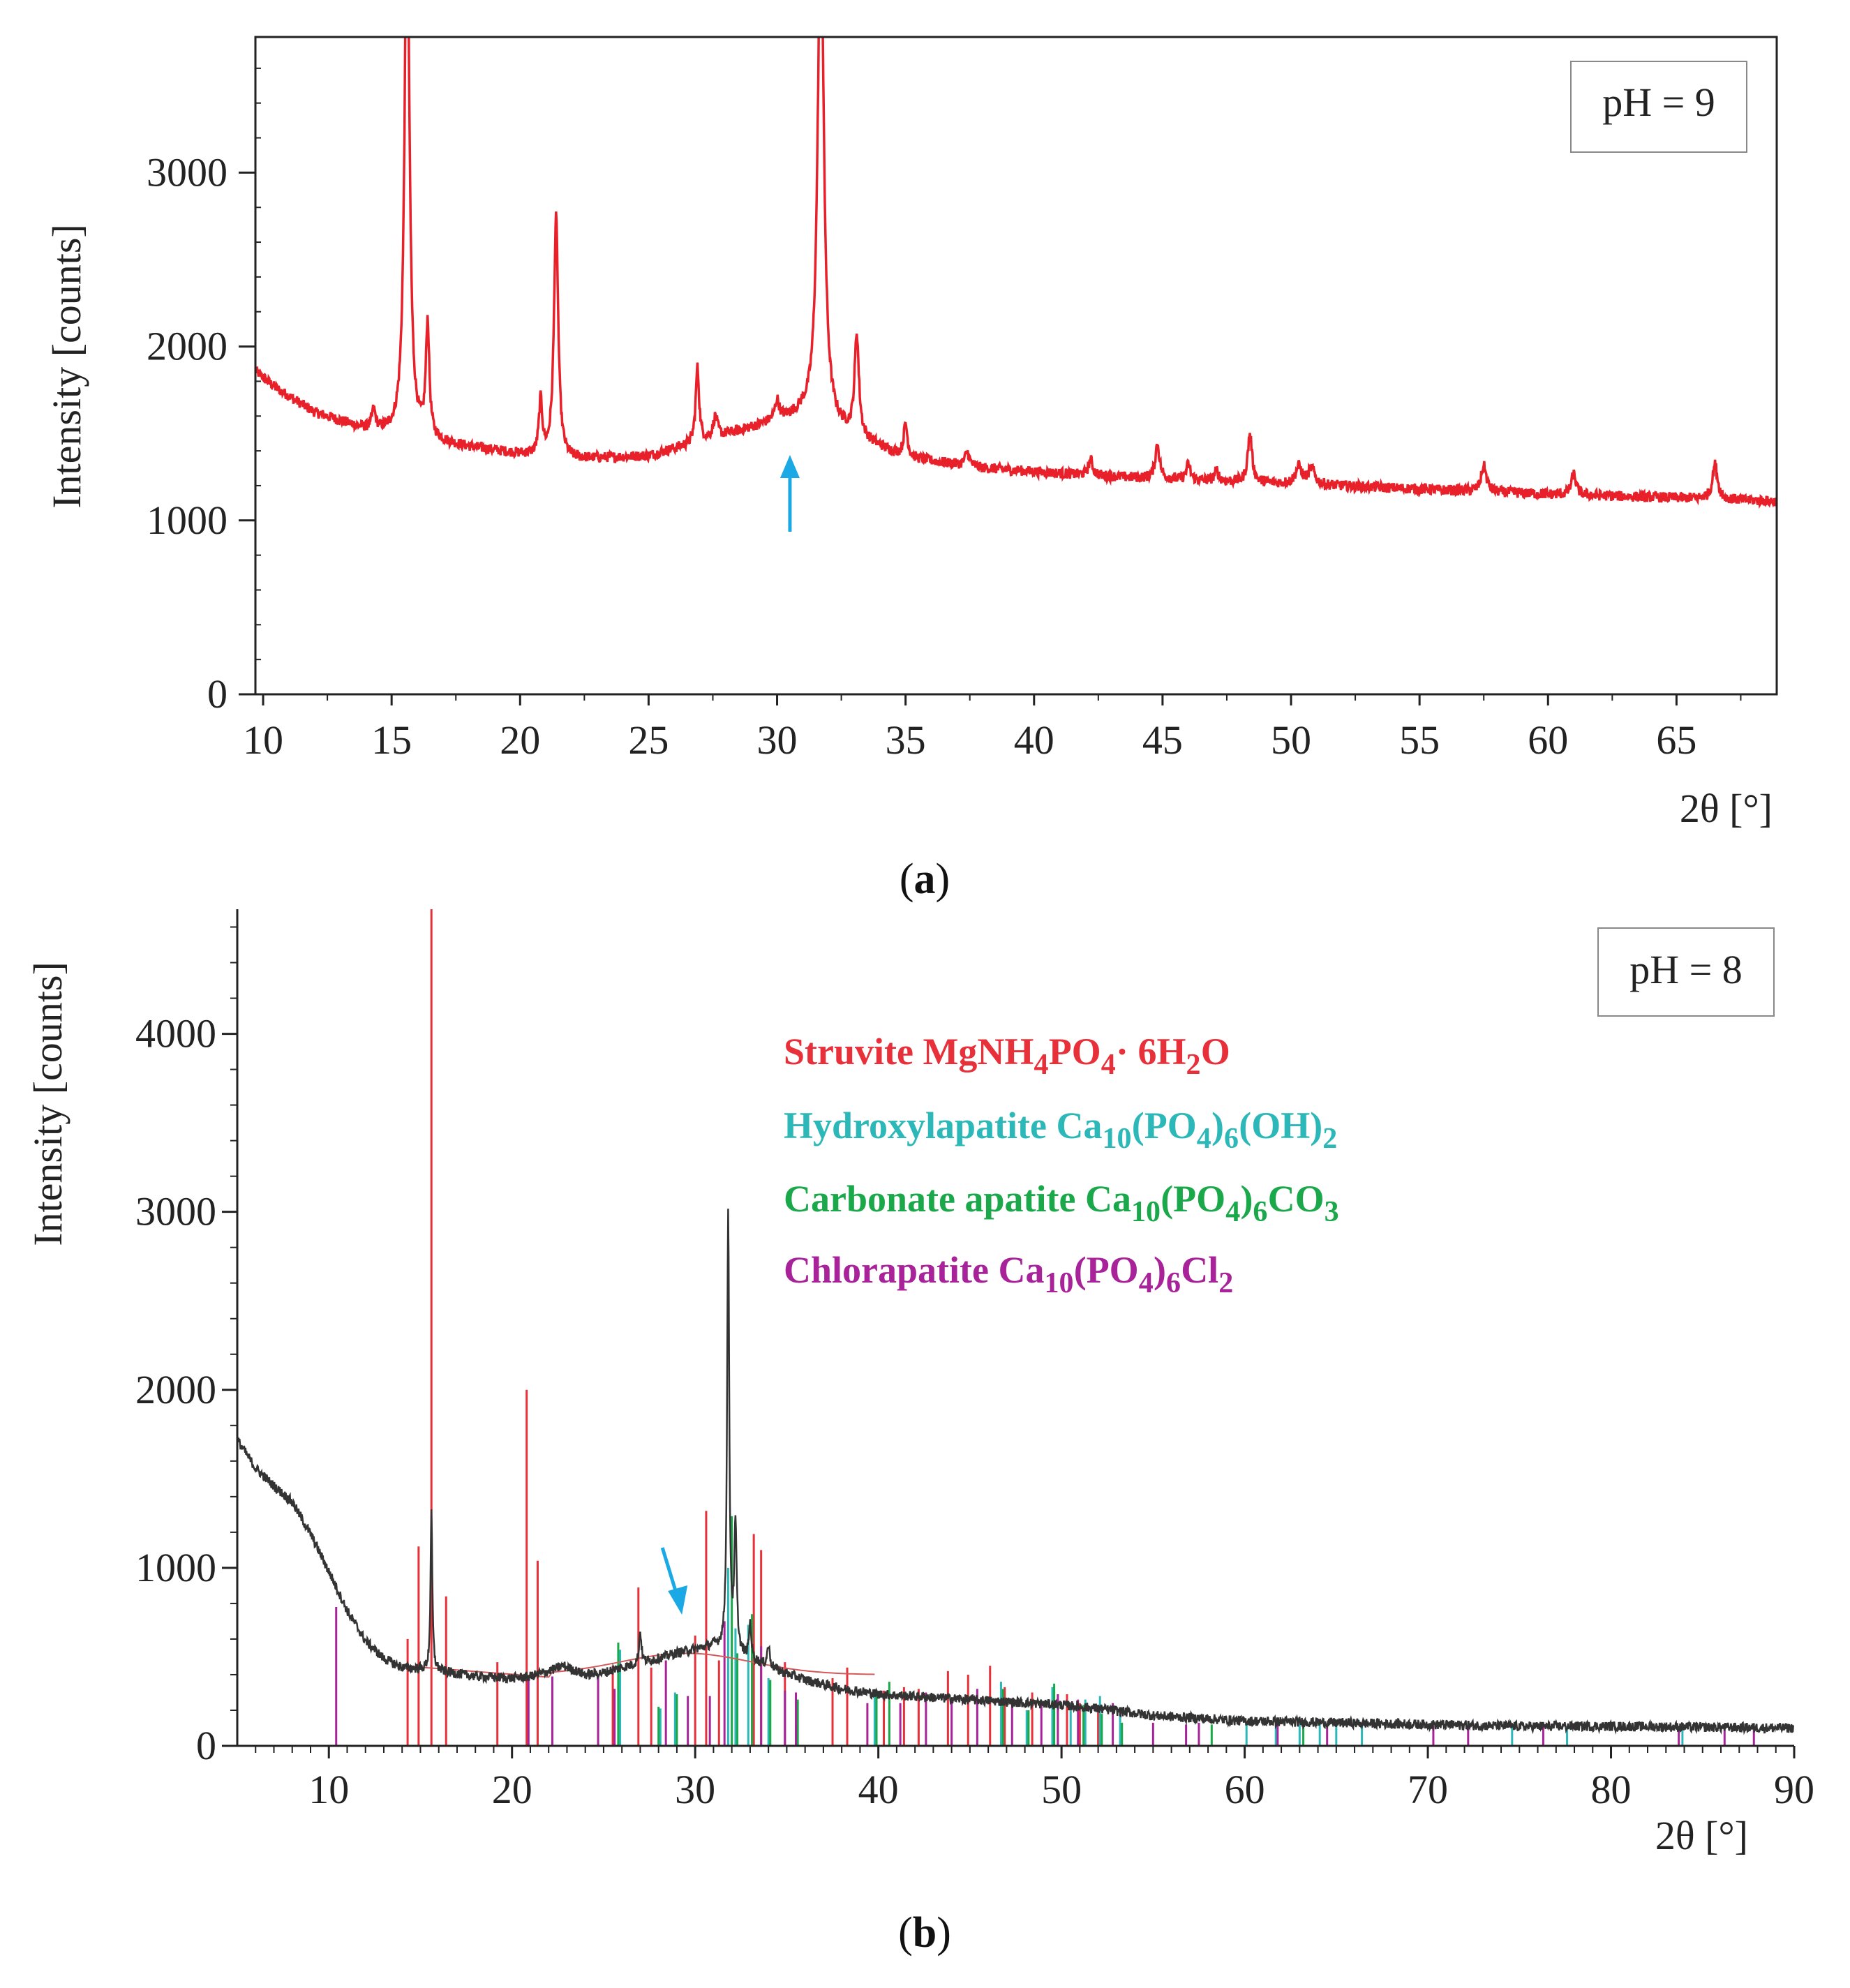 Image resolution: width=1850 pixels, height=1988 pixels. What do you see at coordinates (1008, 1274) in the screenshot?
I see `legend-chlorapatite: Chlorapatite Ca10 (PO4 )6 Cl2` at bounding box center [1008, 1274].